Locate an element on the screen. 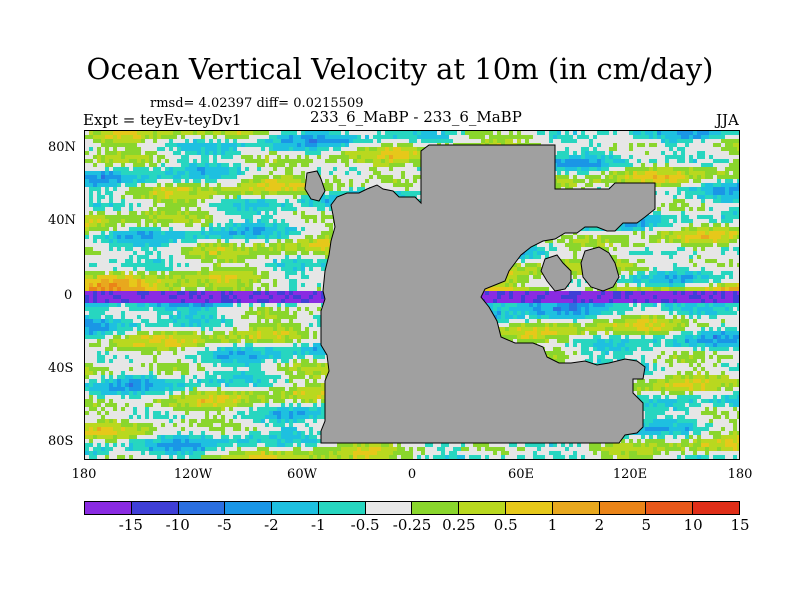 The width and height of the screenshot is (800, 600). colorbar is located at coordinates (412, 508).